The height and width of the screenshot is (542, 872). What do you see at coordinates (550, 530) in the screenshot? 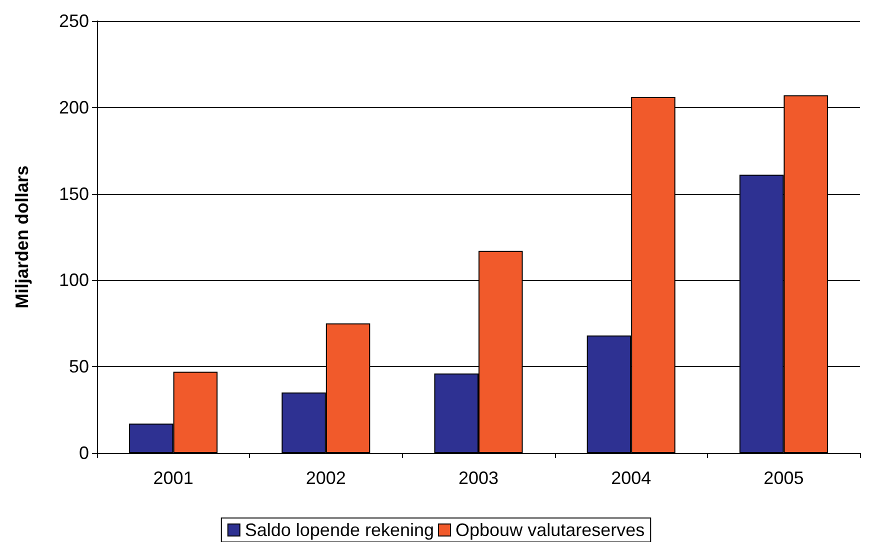
I see `legend-label: Opbouw valutareserves` at bounding box center [550, 530].